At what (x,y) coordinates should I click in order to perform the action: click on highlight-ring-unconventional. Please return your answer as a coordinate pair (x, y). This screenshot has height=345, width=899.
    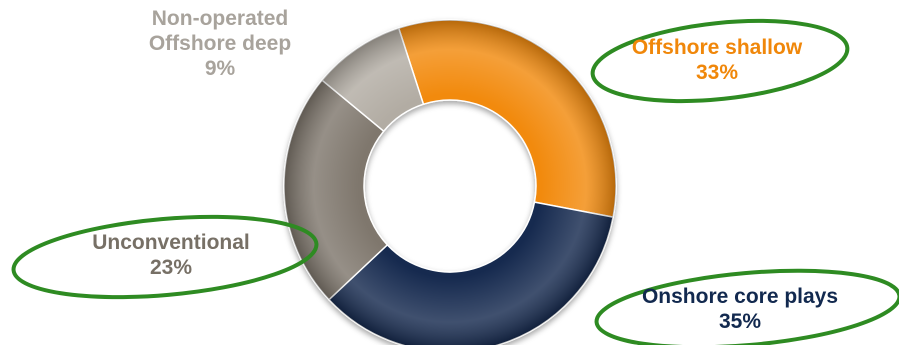
    Looking at the image, I should click on (165, 257).